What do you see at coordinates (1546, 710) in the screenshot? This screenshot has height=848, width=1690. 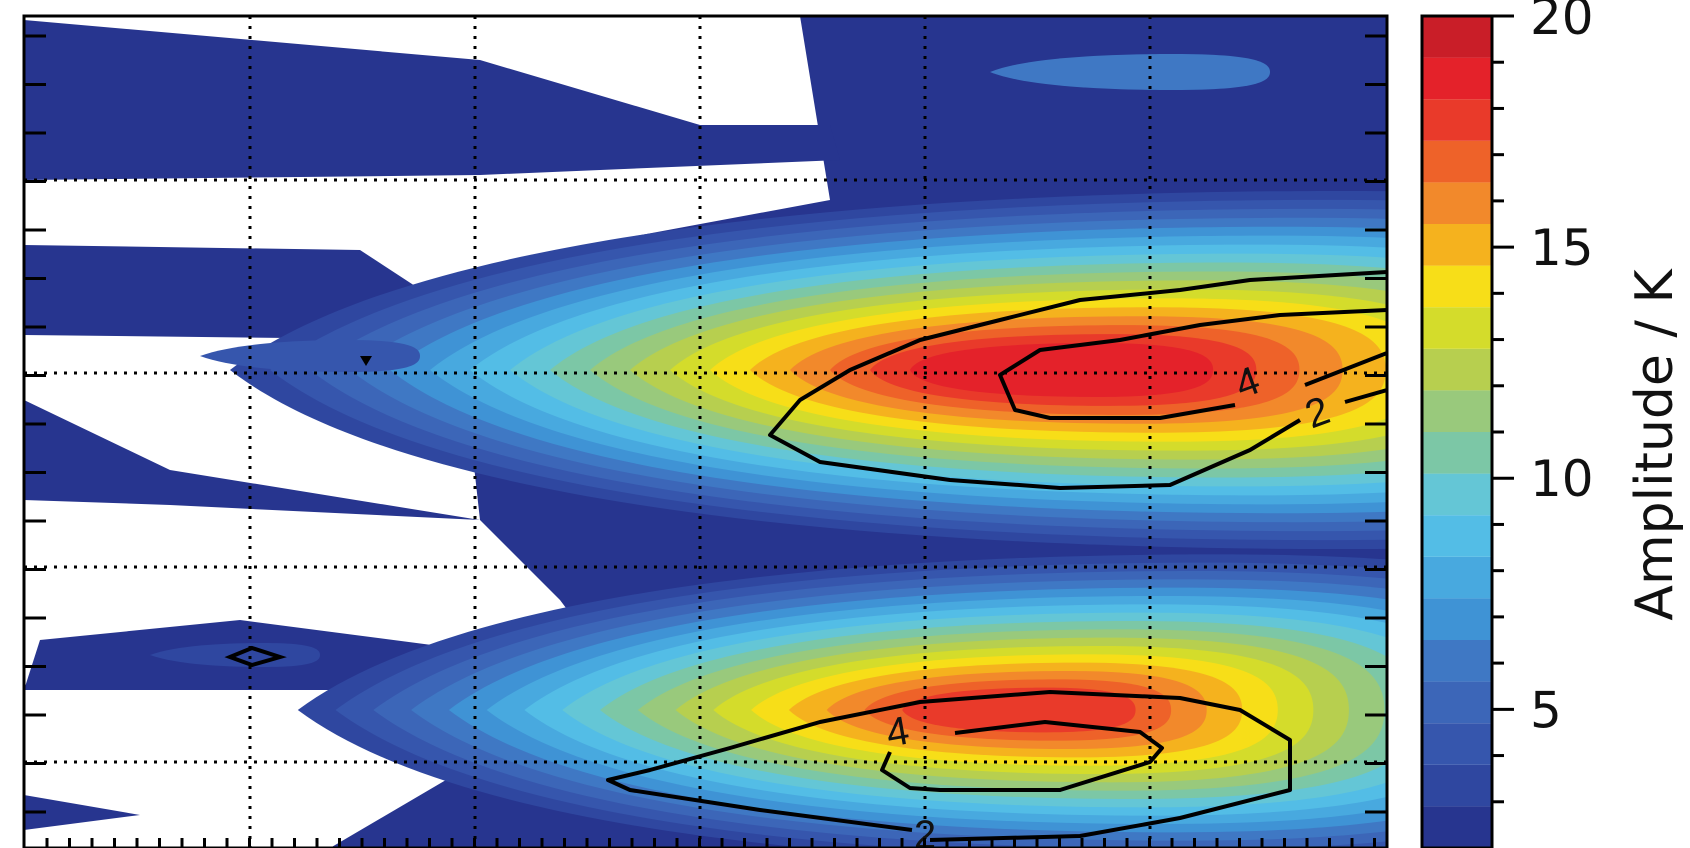 I see `colorbar-tick-label: 5` at bounding box center [1546, 710].